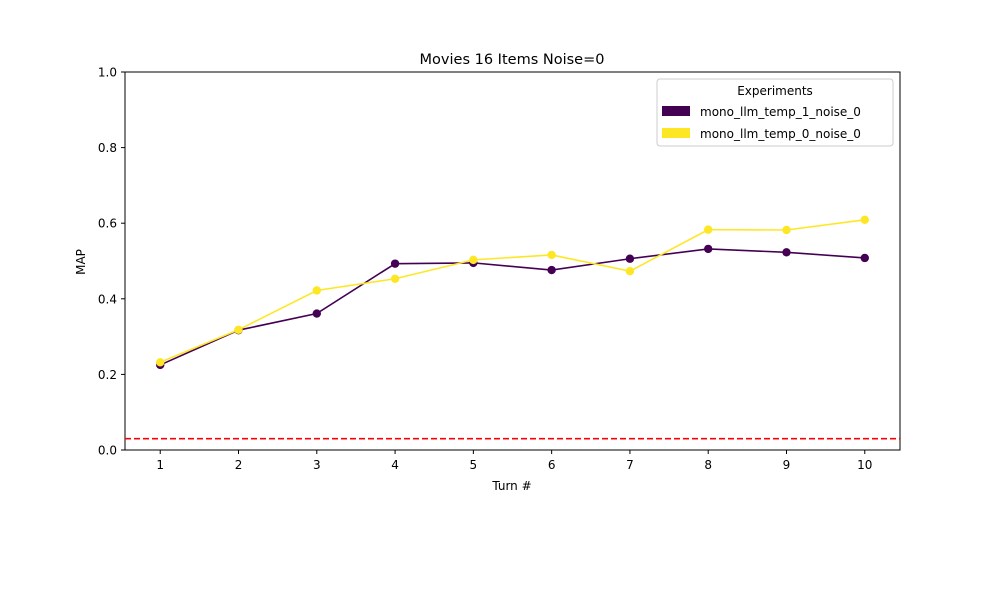  Describe the element at coordinates (160, 465) in the screenshot. I see `x-tick-label: 1` at that location.